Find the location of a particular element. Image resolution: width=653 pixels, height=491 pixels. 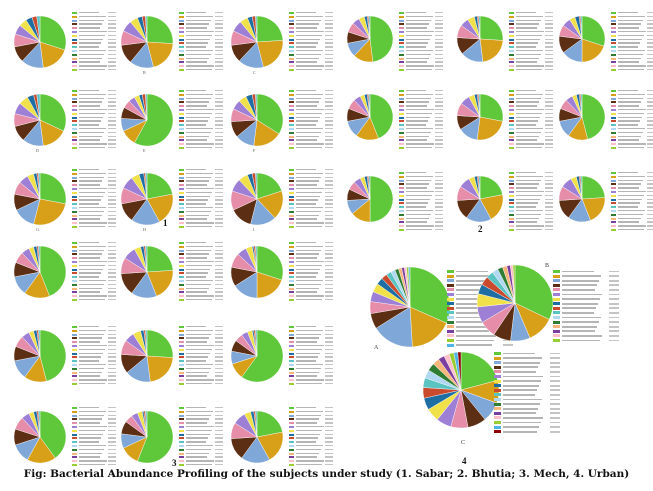

panel-2-chart-5-legend-swatch is located at coordinates (511, 113).